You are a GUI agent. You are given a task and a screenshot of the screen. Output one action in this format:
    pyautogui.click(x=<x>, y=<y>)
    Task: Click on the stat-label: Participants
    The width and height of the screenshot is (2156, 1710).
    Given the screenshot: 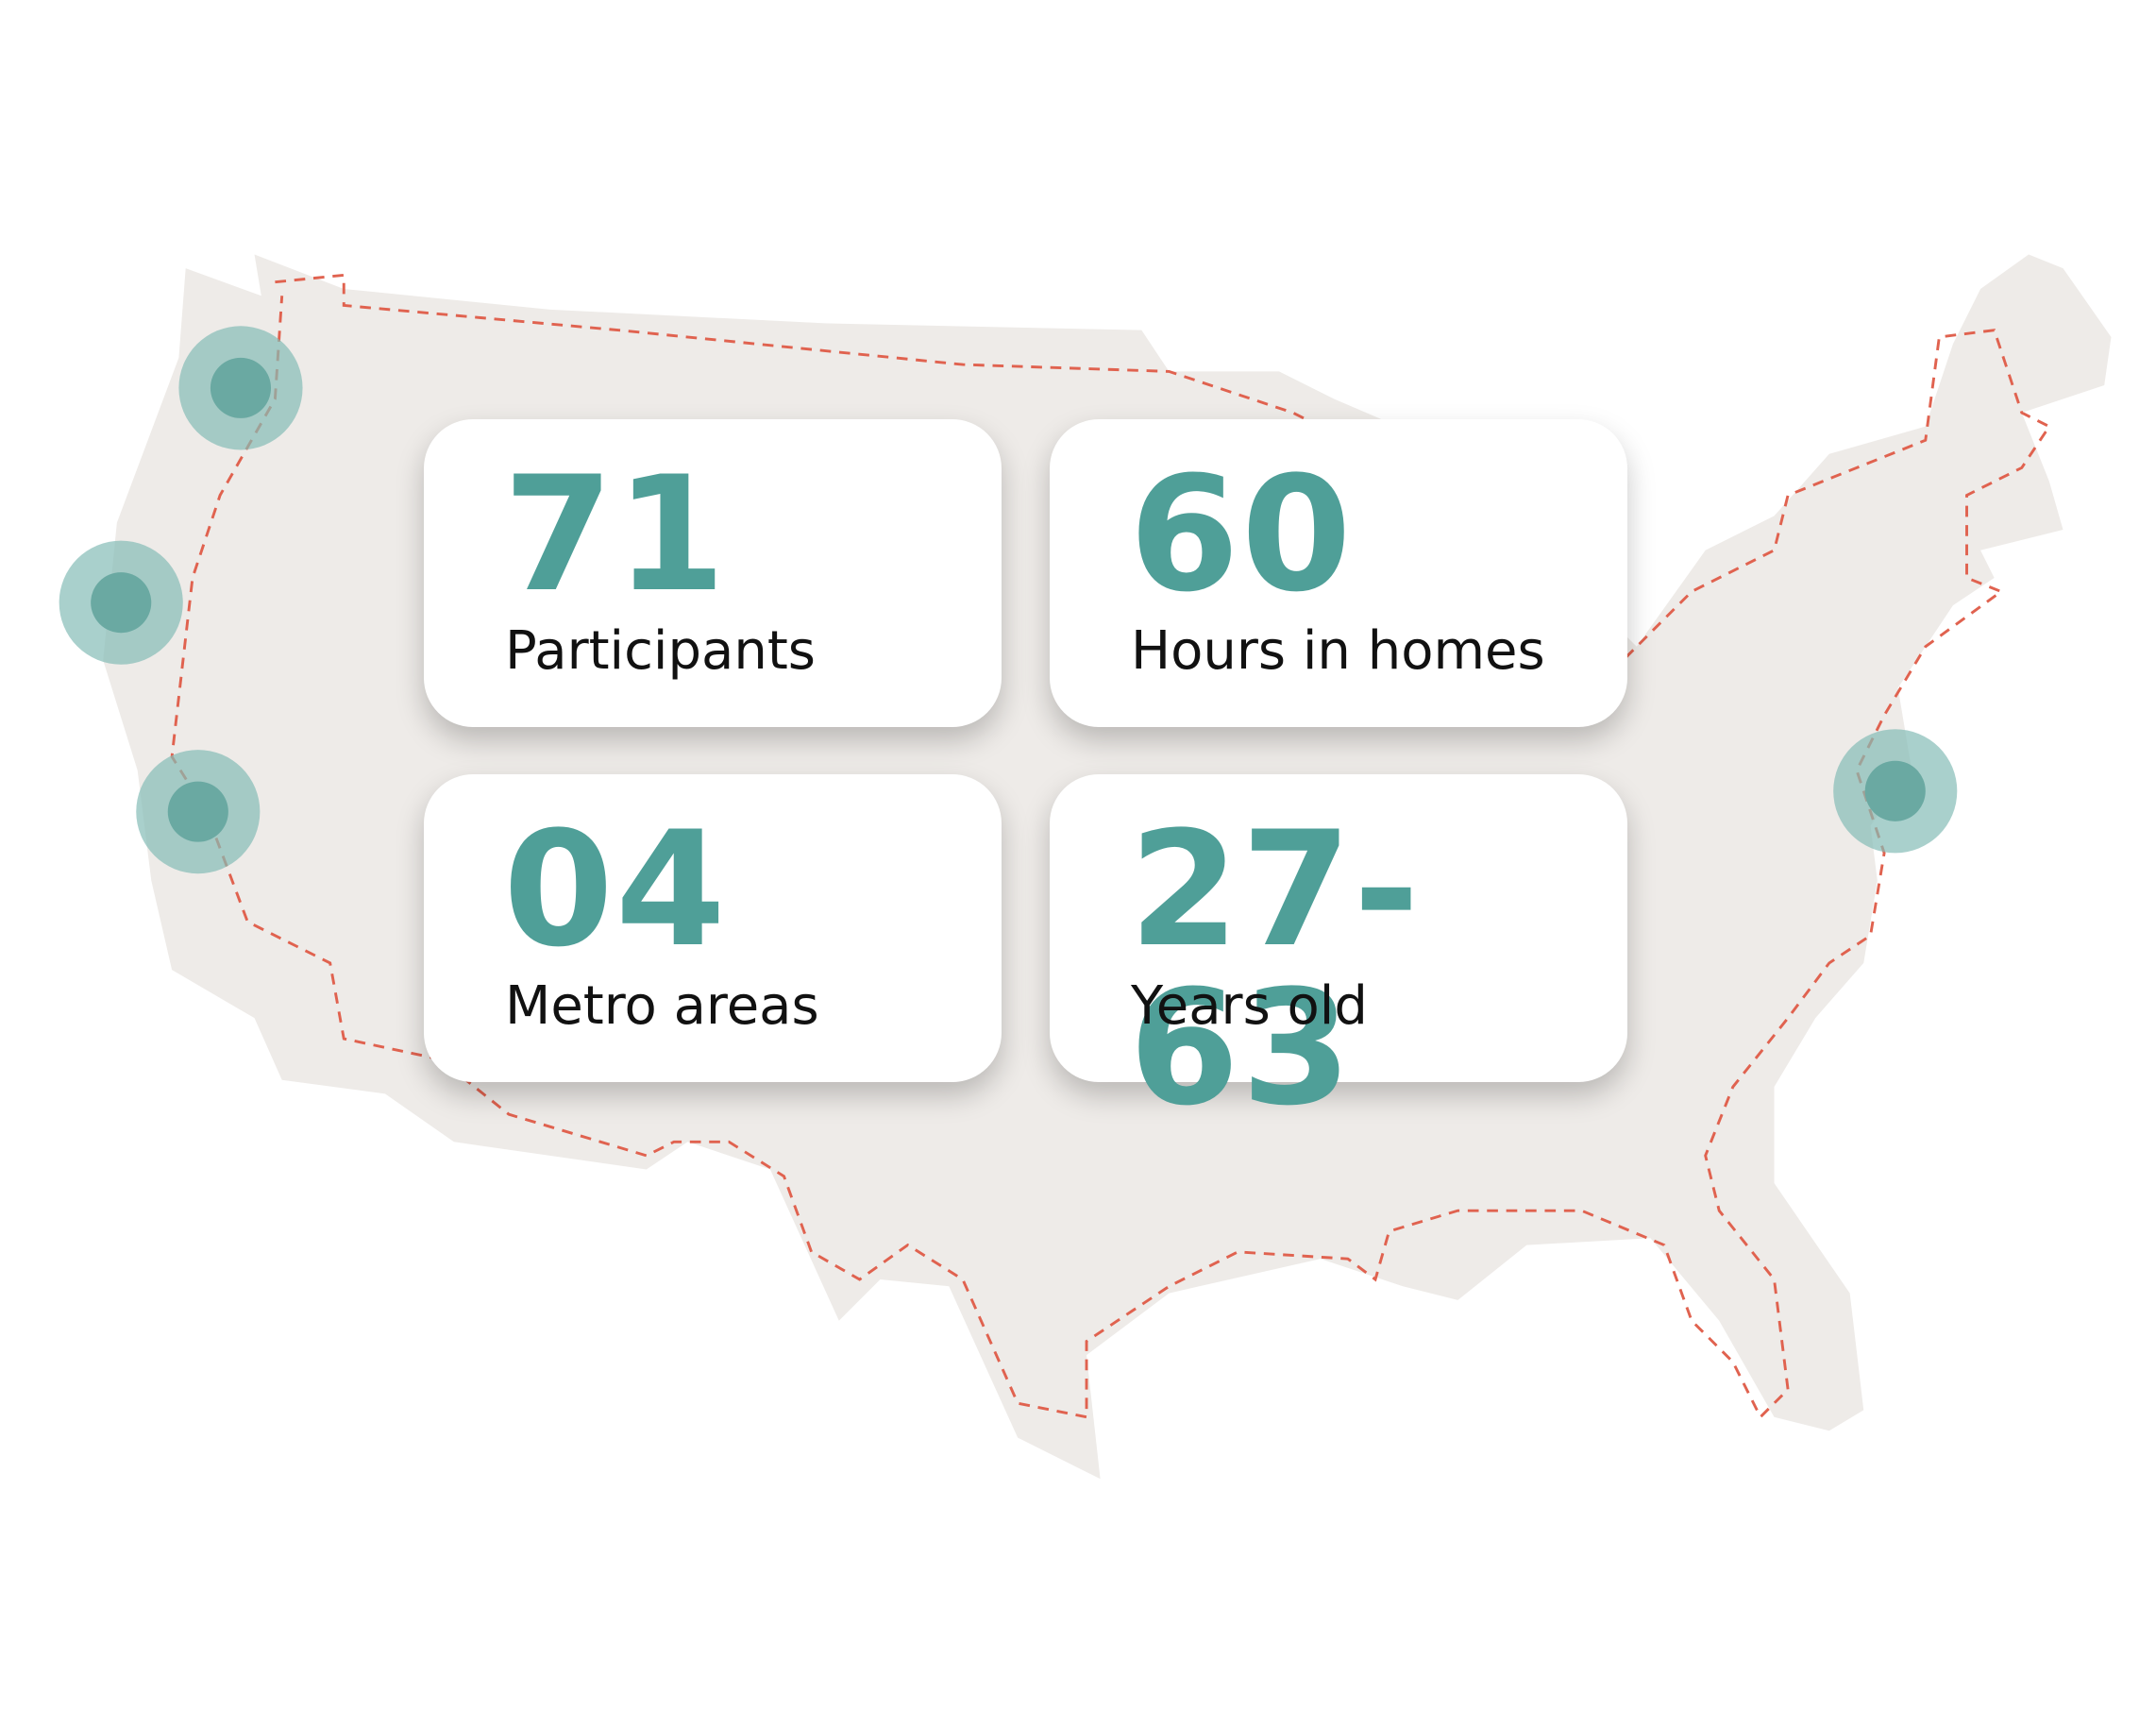 What is the action you would take?
    pyautogui.click(x=660, y=651)
    